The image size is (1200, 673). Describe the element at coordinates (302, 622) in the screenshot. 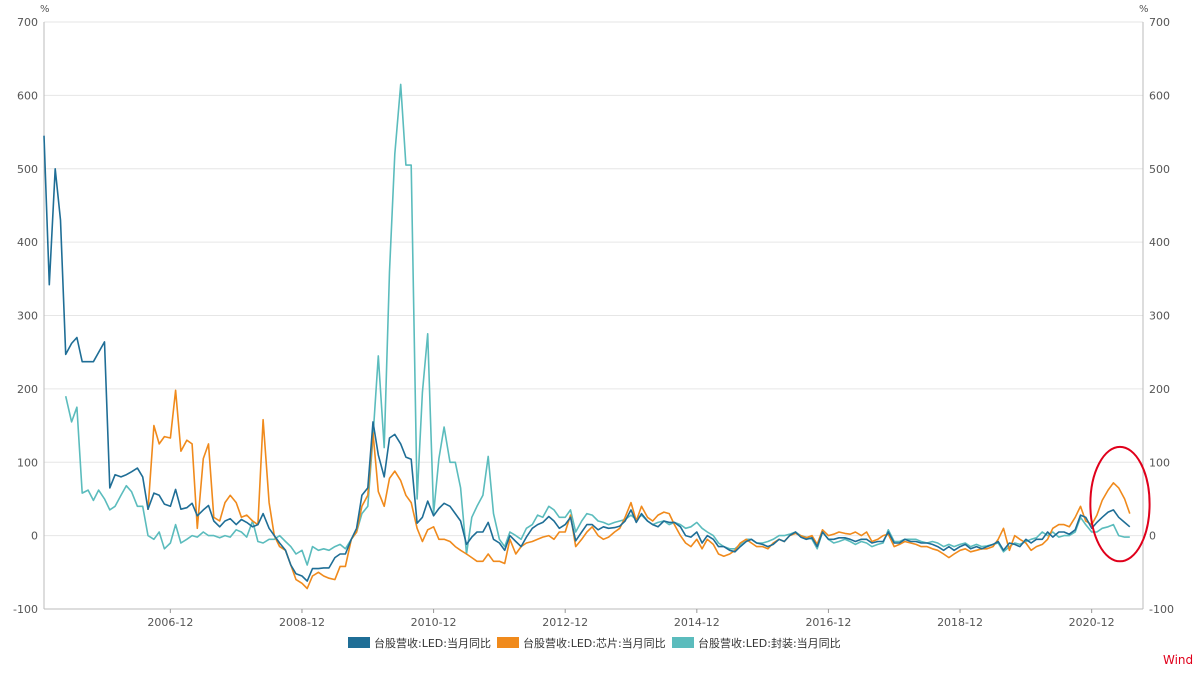

I see `x-tick-label: 2008-12` at that location.